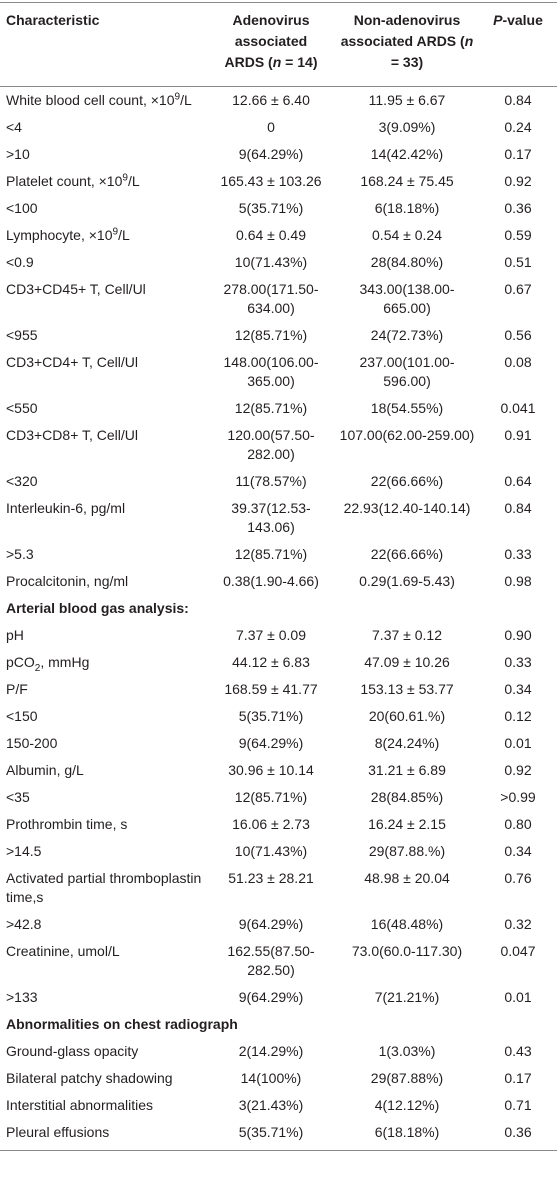 This screenshot has height=1182, width=557. Describe the element at coordinates (518, 408) in the screenshot. I see `table-cell: 0.041` at that location.